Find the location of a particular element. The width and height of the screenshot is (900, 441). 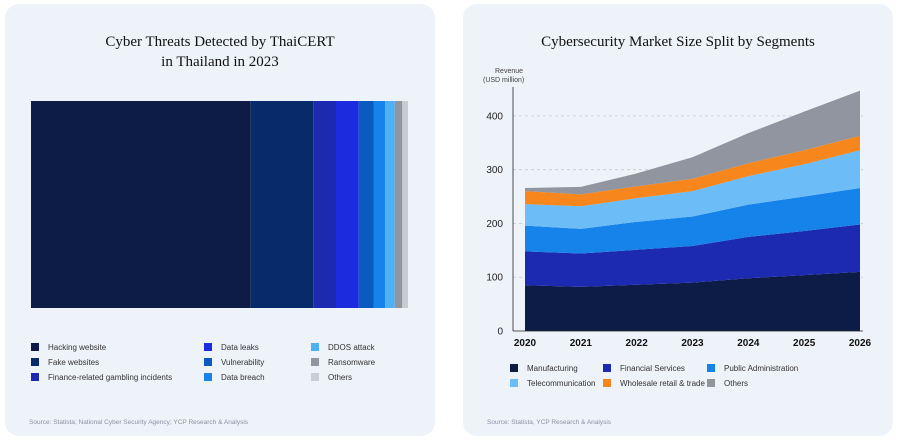

bar-segment-finance-related-gambling-incidents is located at coordinates (325, 204).